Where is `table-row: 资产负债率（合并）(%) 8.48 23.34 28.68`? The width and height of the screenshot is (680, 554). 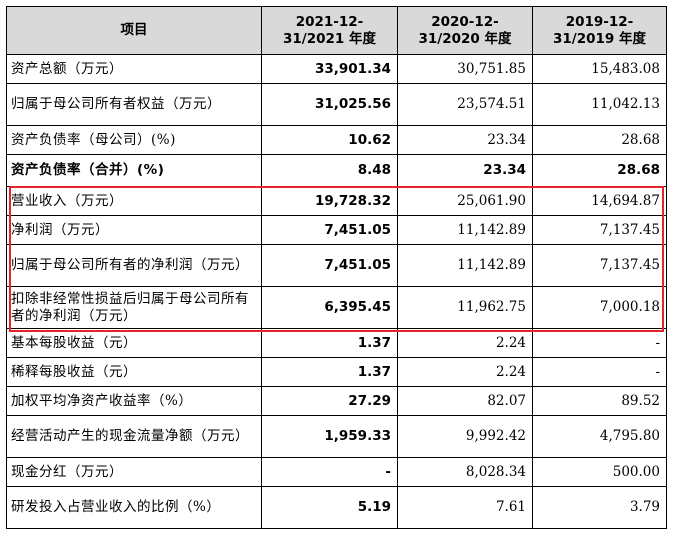 table-row: 资产负债率（合并）(%) 8.48 23.34 28.68 is located at coordinates (336, 170).